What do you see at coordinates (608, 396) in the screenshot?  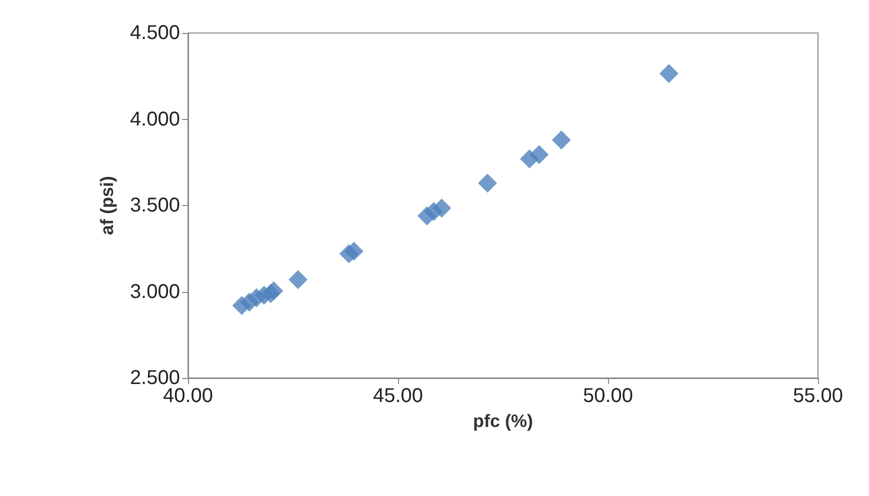 I see `x-tick-label: 50.00` at bounding box center [608, 396].